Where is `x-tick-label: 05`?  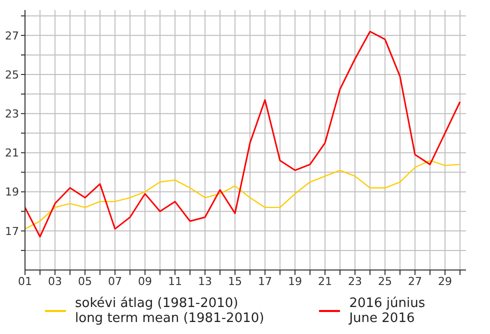 x-tick-label: 05 is located at coordinates (85, 281).